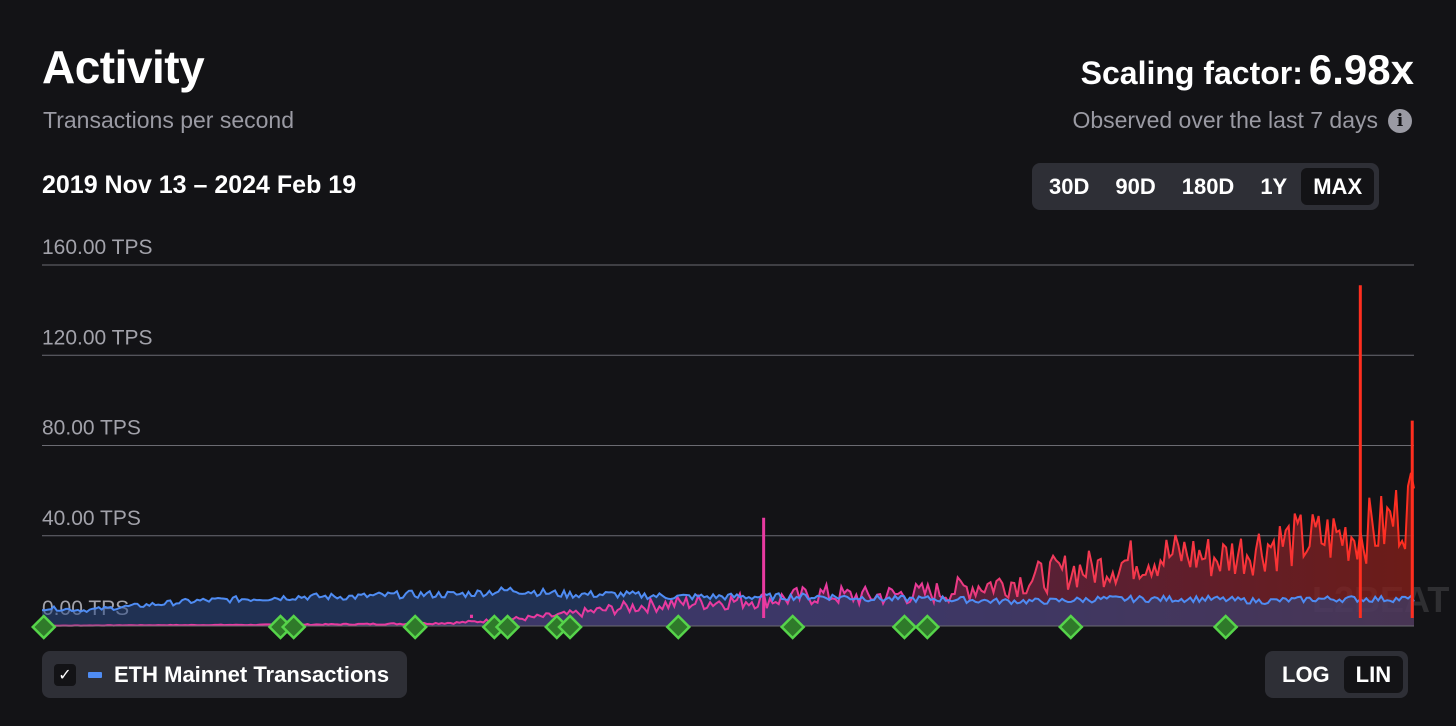 The width and height of the screenshot is (1456, 726). I want to click on legend-eth-mainnet: ✓ ETH Mainnet Transactions, so click(225, 674).